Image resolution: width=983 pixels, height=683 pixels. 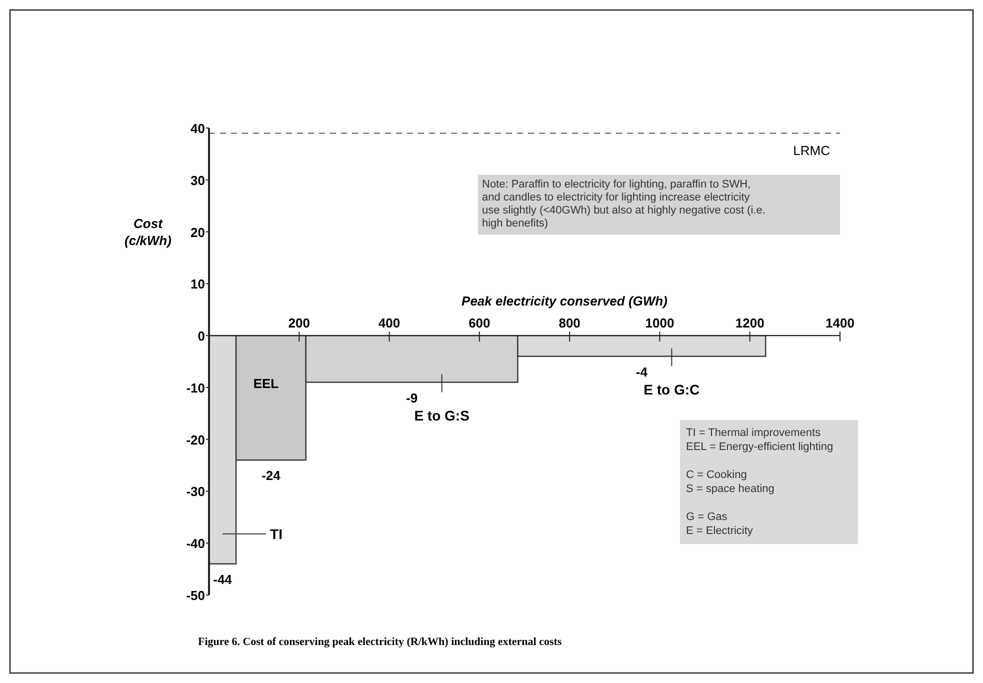 What do you see at coordinates (195, 595) in the screenshot?
I see `y-tick-label: -50` at bounding box center [195, 595].